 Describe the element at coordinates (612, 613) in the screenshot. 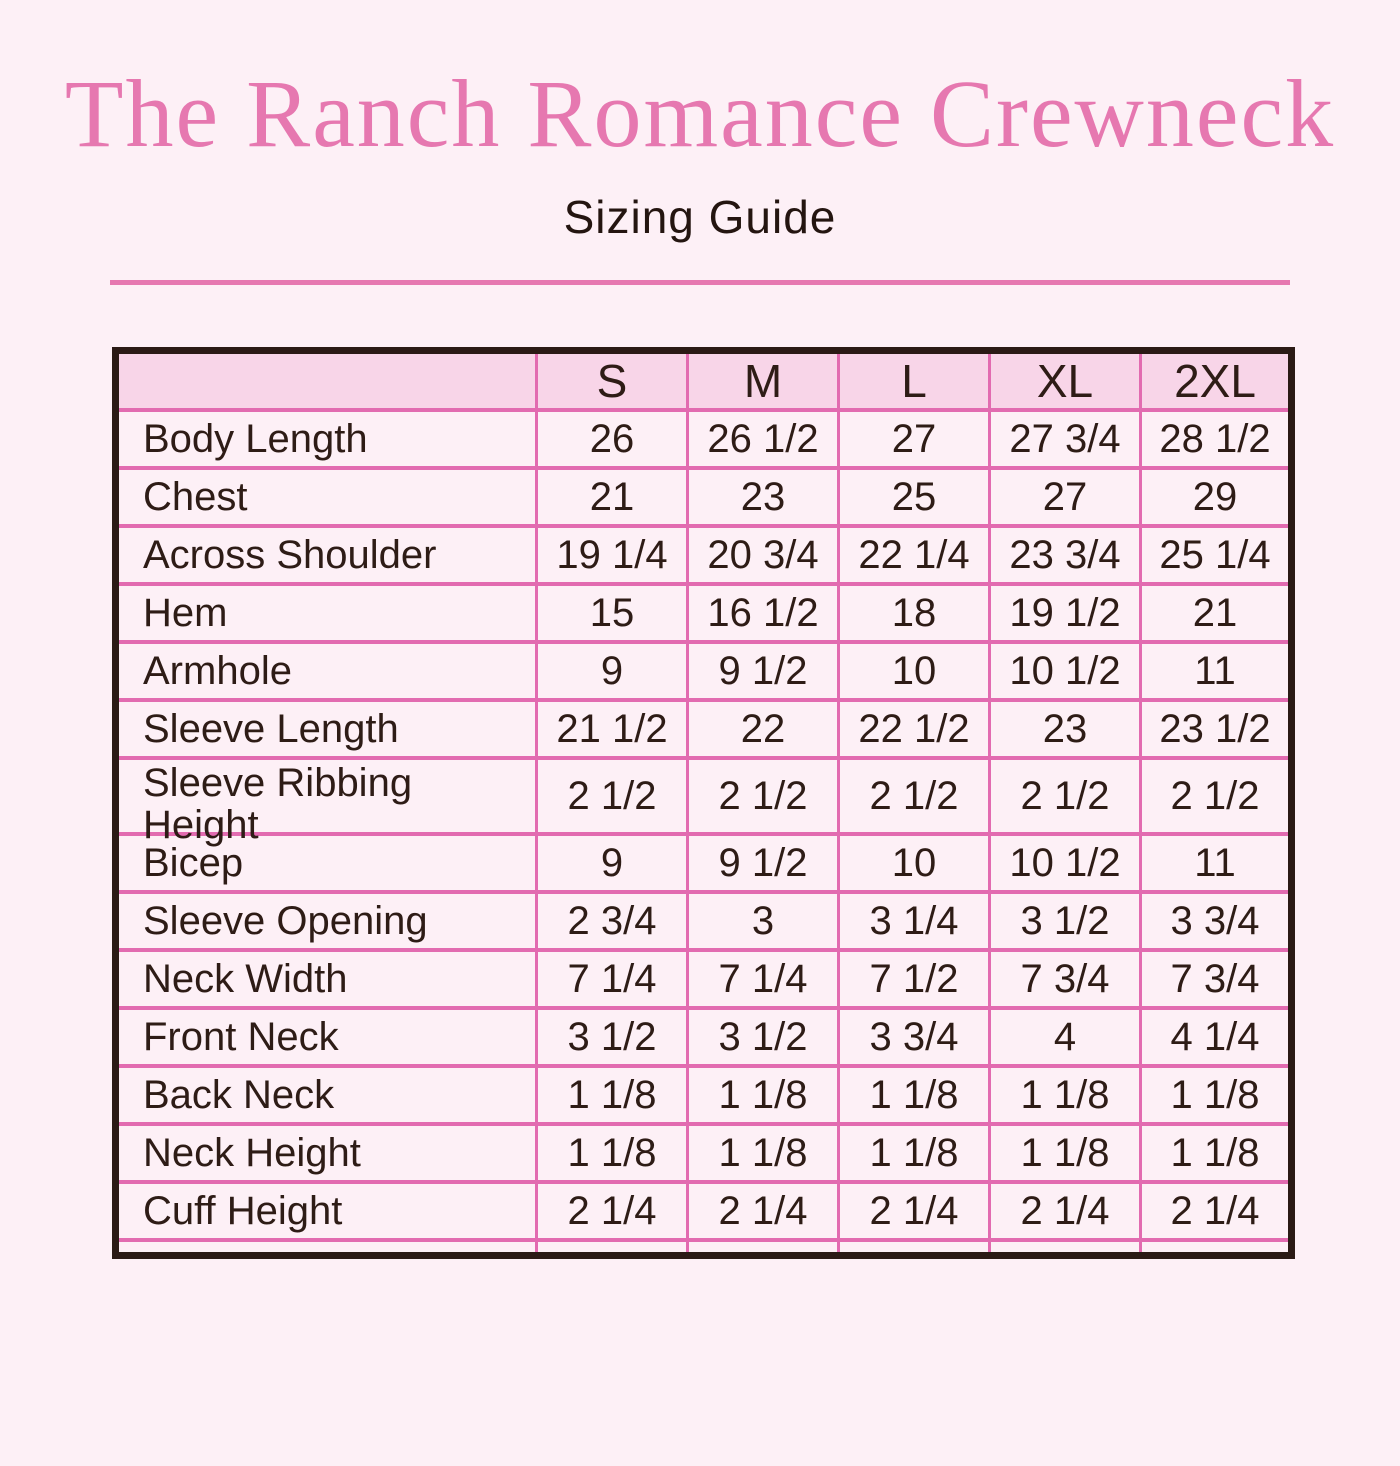

I see `size-value: 15` at that location.